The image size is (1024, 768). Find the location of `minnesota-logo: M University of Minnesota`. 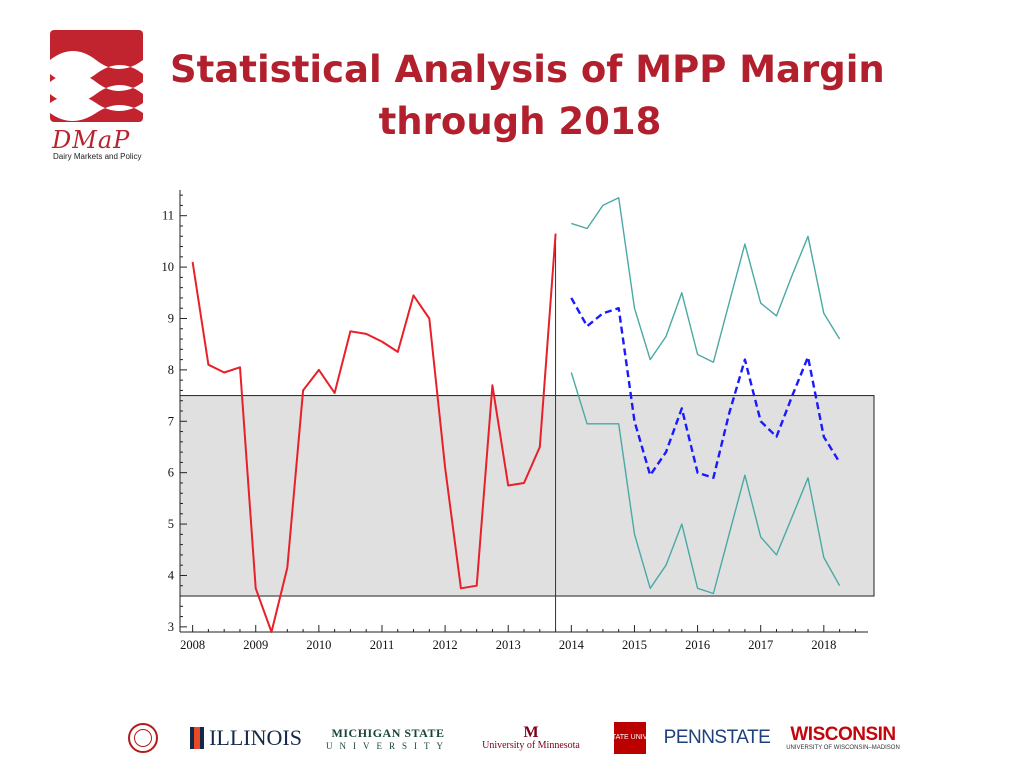

minnesota-logo: M University of Minnesota is located at coordinates (531, 738).